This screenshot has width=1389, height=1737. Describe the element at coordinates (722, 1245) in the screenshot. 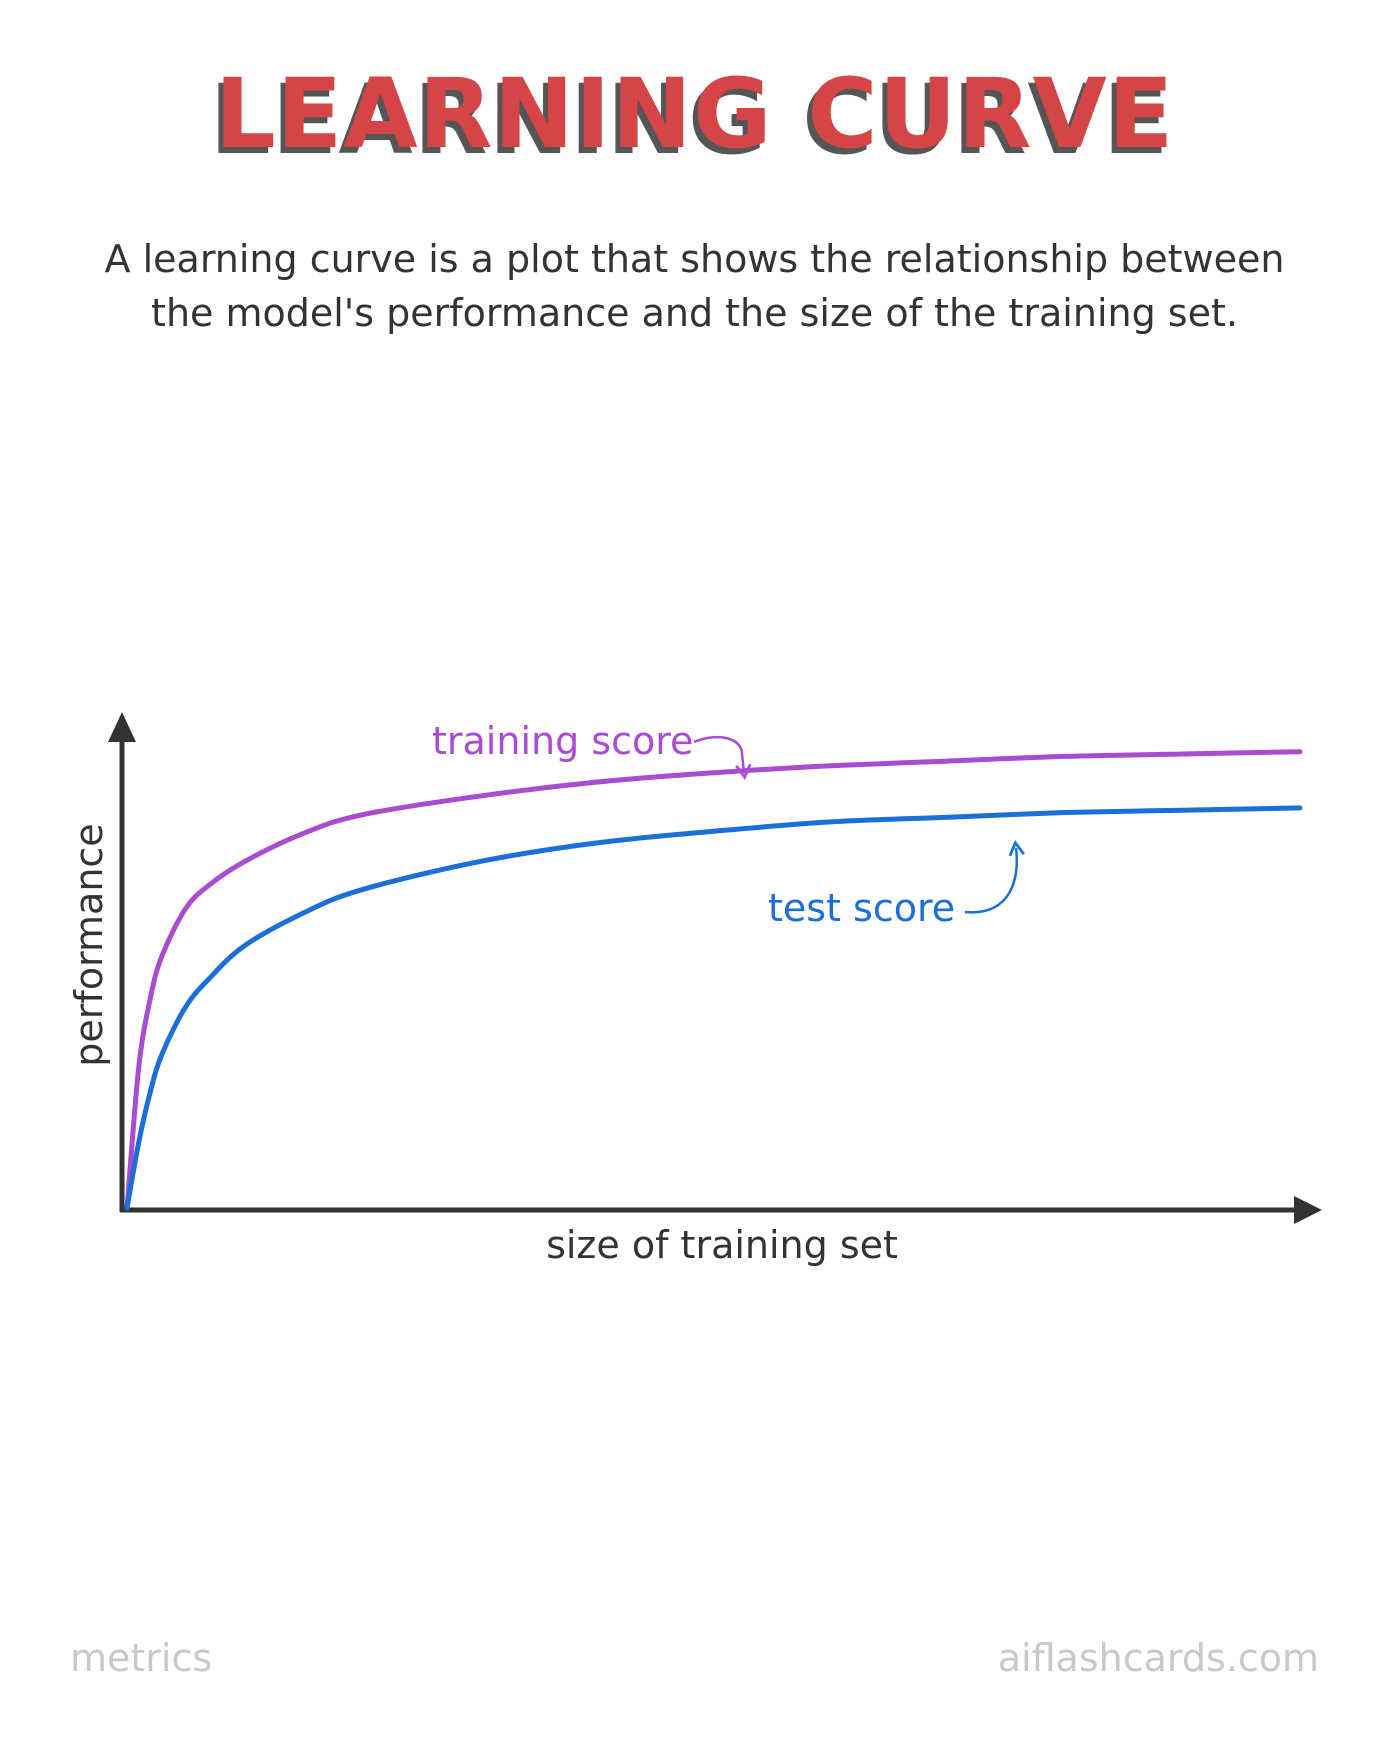

I see `x-axis-label: size of training set` at that location.